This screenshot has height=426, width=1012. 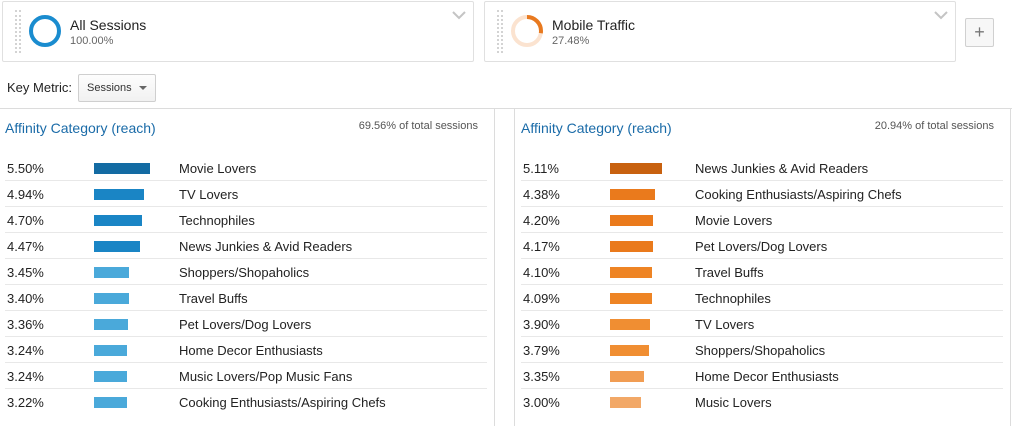 I want to click on category-row: 3.45% Shoppers/Shopaholics, so click(x=246, y=272).